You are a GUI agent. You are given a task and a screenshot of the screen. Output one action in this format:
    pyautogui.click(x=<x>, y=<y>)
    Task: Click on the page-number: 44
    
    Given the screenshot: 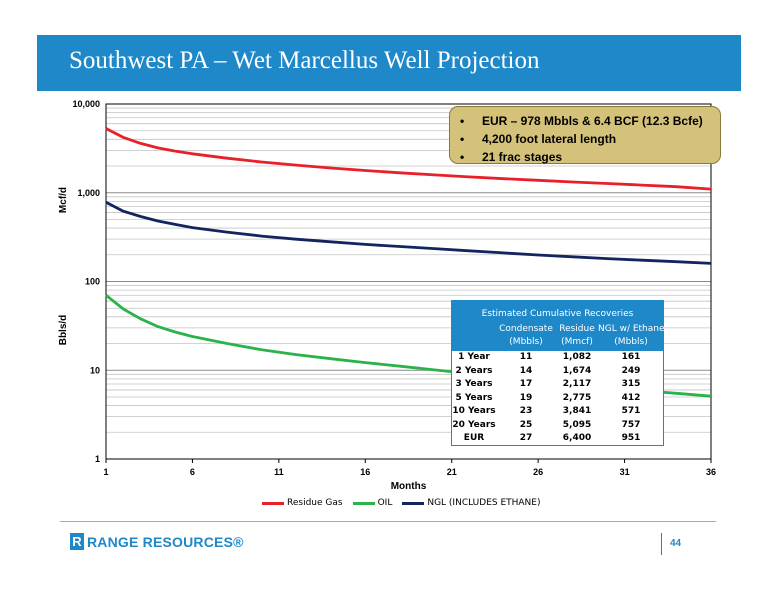 What is the action you would take?
    pyautogui.click(x=676, y=543)
    